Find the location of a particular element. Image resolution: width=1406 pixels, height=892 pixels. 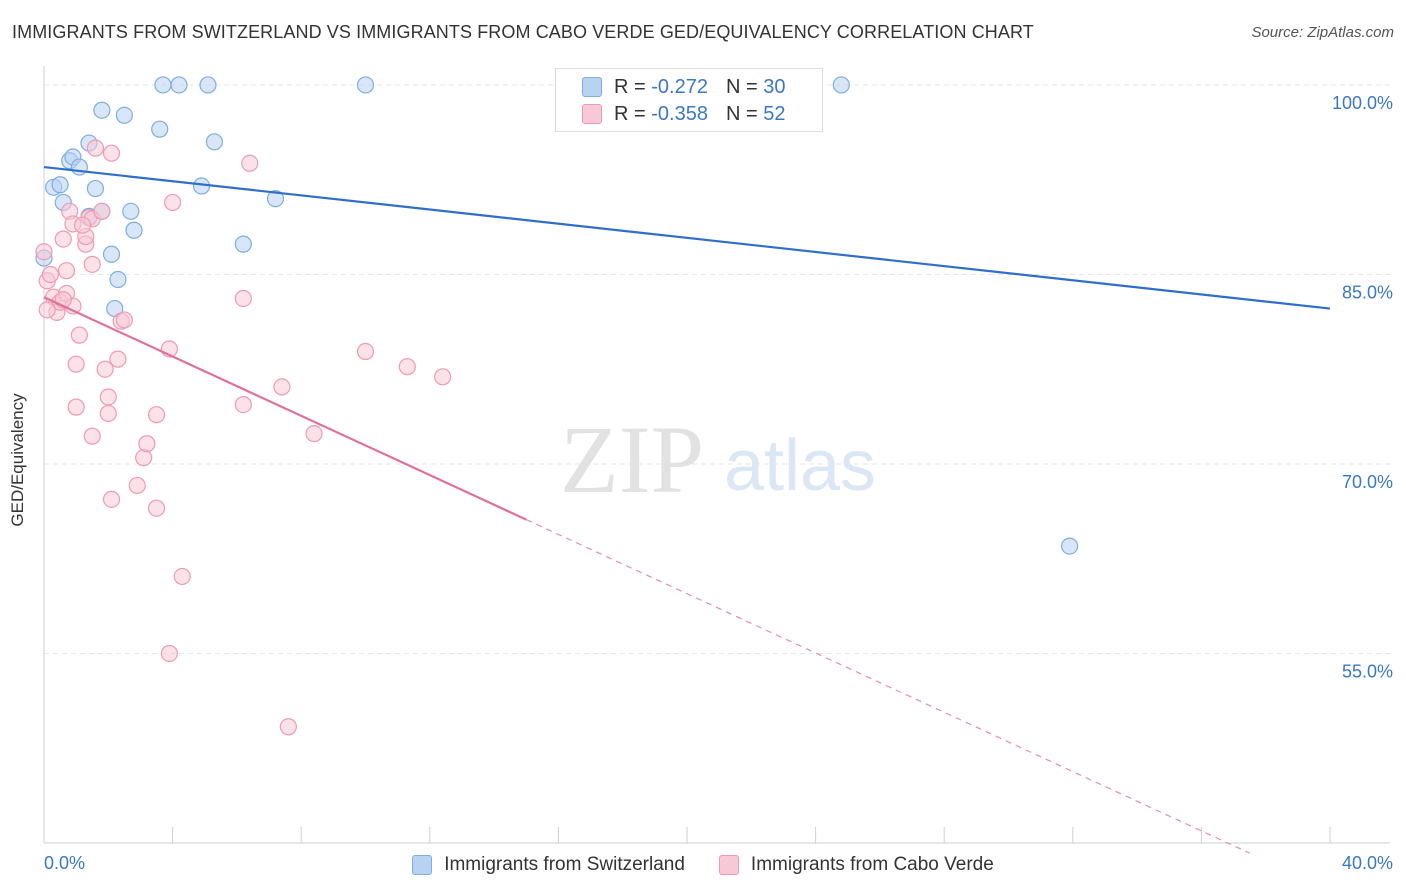

watermark-zip: ZIP is located at coordinates (632, 459).